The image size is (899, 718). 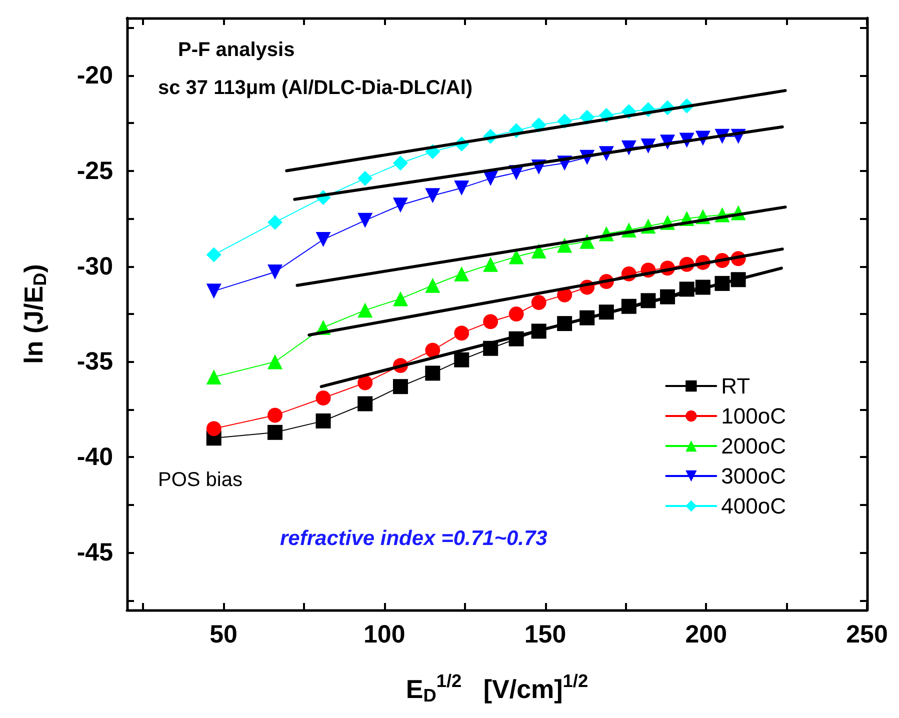 What do you see at coordinates (753, 506) in the screenshot?
I see `legend-label: 400oC` at bounding box center [753, 506].